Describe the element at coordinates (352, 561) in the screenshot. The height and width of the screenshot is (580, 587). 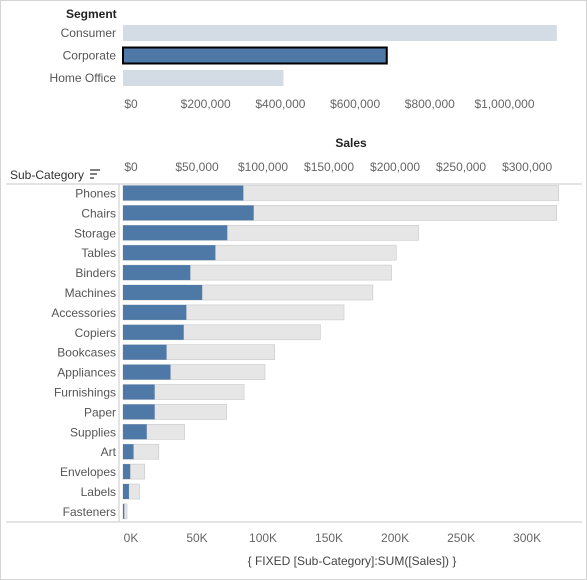
I see `bottom-axis-title: { FIXED [Sub-Category]:SUM([Sales]) }` at that location.